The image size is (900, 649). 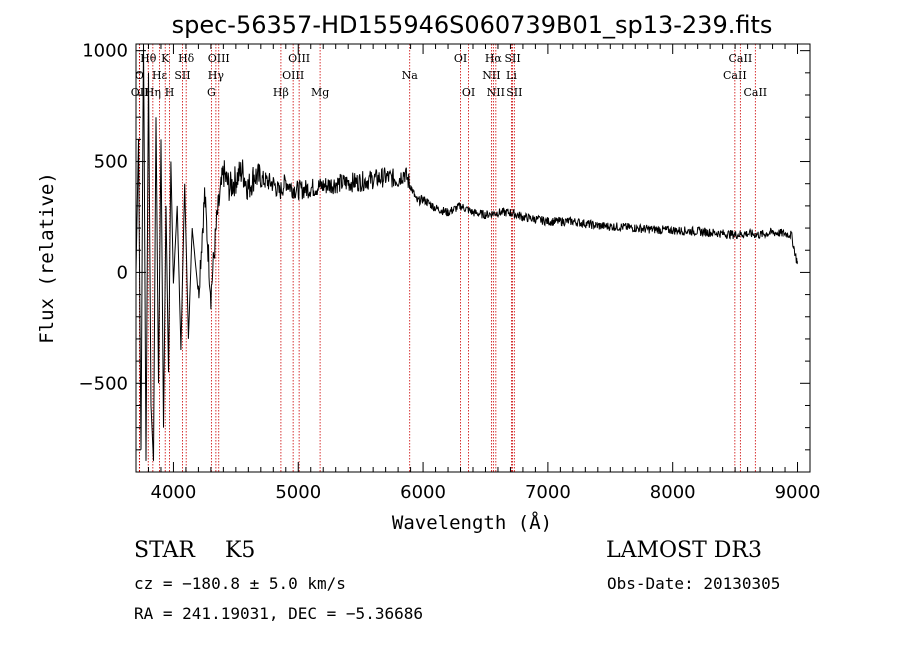 I want to click on y-tick-label: −500, so click(x=103, y=383).